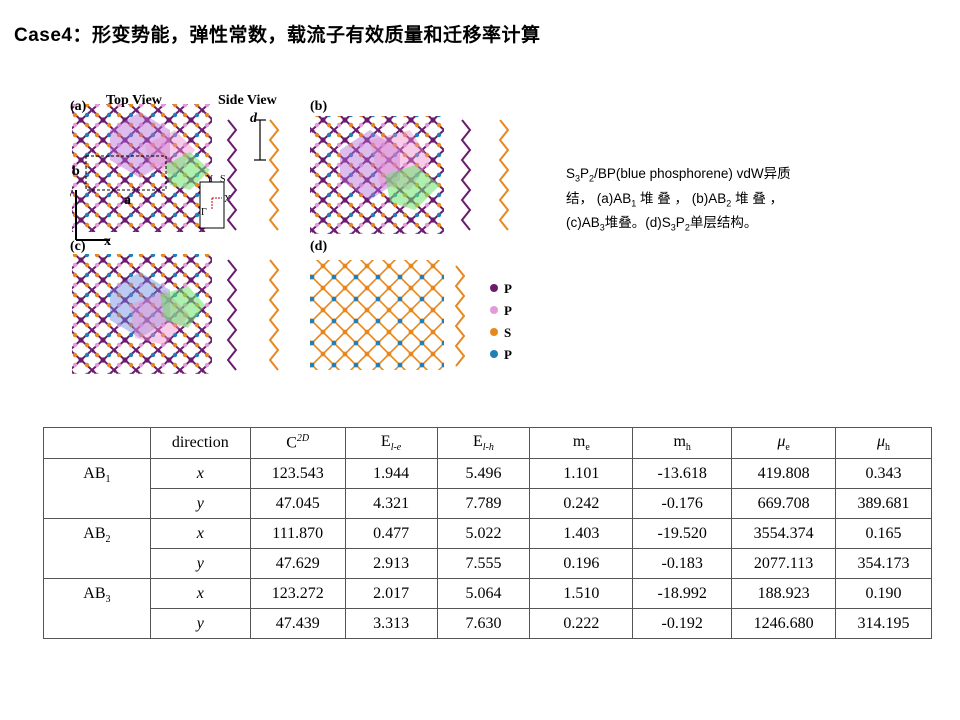  I want to click on value-cell: 2.913, so click(391, 563).